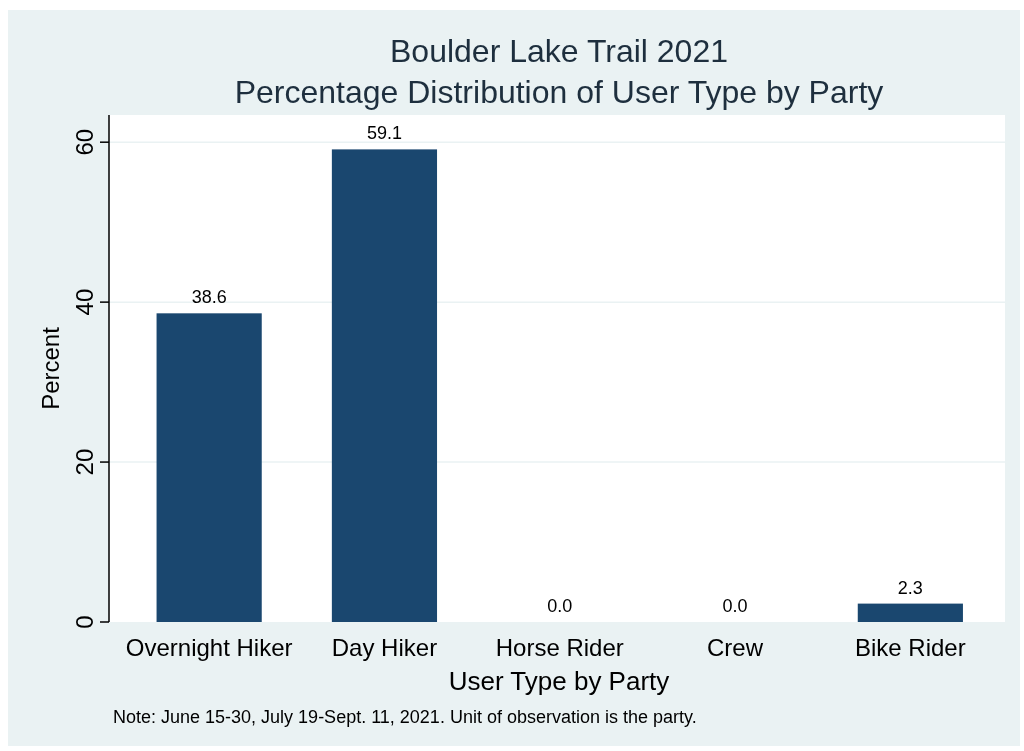 The height and width of the screenshot is (751, 1024). Describe the element at coordinates (84, 622) in the screenshot. I see `y-tick-label: 0` at that location.